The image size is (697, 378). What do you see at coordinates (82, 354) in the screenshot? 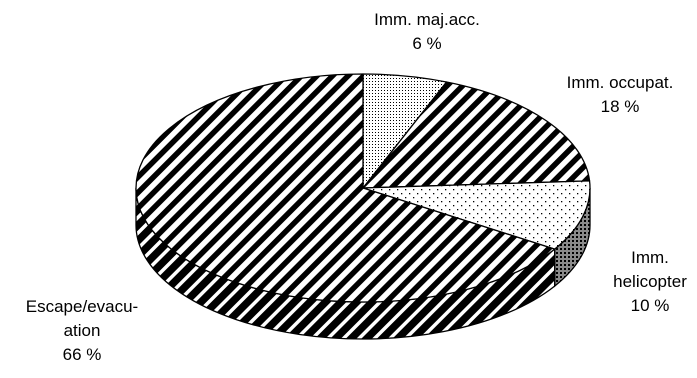
I see `slice-value-label-3: 66 %` at bounding box center [82, 354].